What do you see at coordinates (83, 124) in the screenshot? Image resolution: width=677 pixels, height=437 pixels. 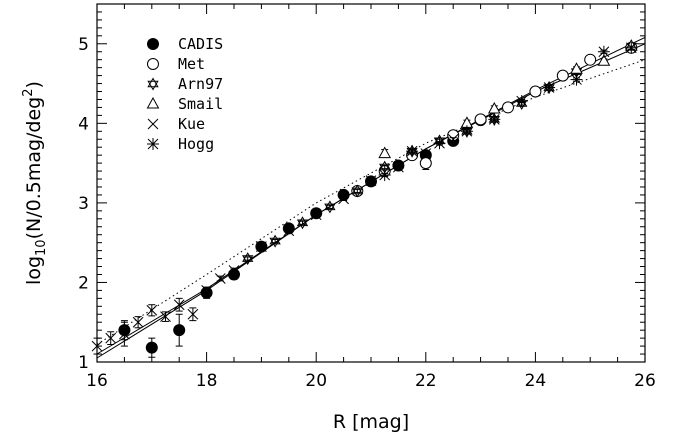 I see `y-tick-label: 4` at bounding box center [83, 124].